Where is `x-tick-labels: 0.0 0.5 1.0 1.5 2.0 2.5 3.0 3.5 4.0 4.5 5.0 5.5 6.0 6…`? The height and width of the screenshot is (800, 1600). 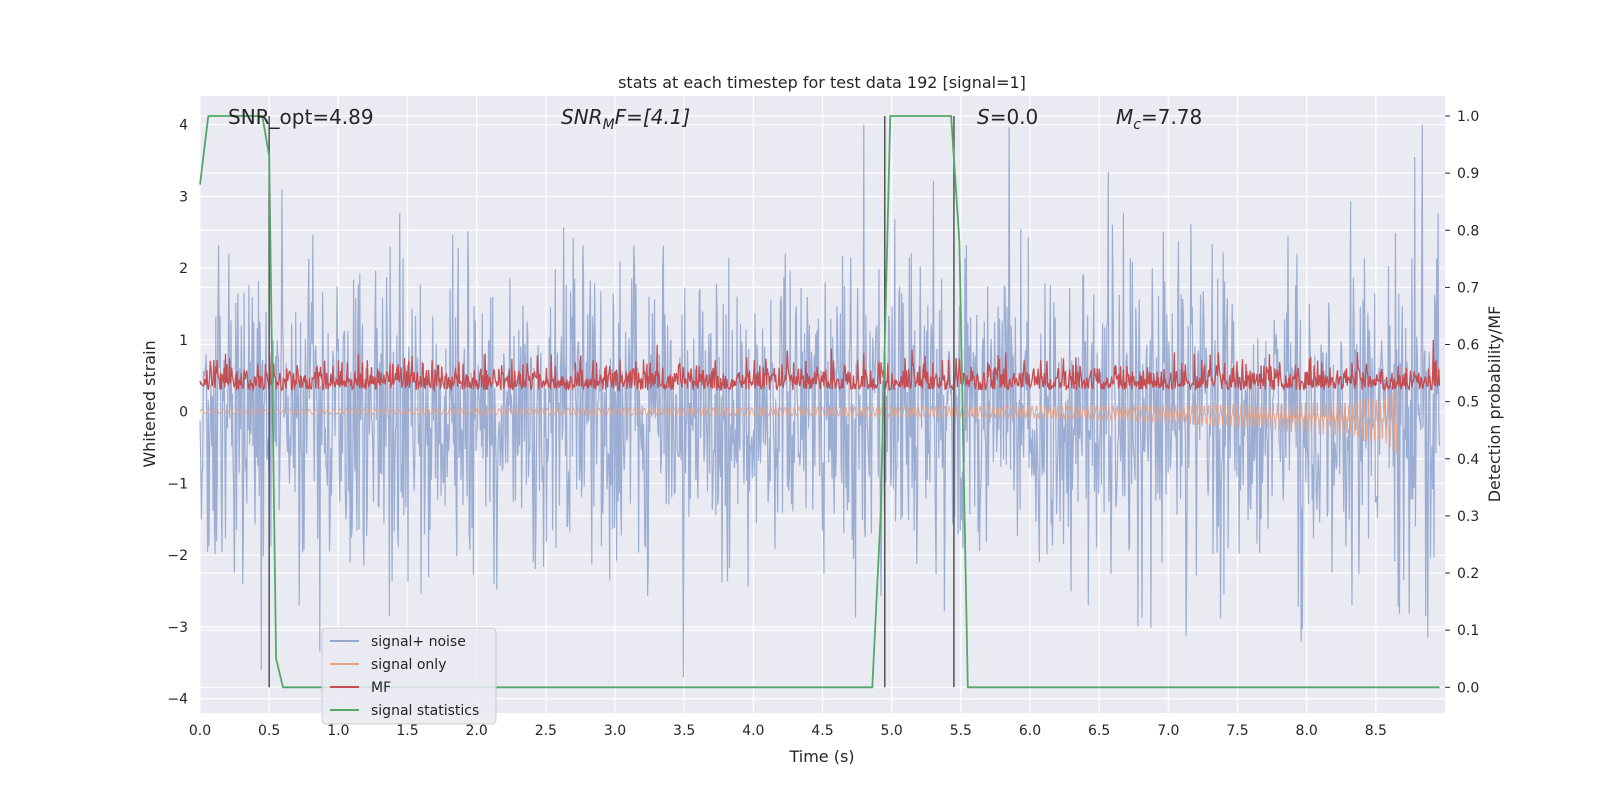
x-tick-labels: 0.0 0.5 1.0 1.5 2.0 2.5 3.0 3.5 4.0 4.5 5.0 5.5 6.0 6… is located at coordinates (788, 731).